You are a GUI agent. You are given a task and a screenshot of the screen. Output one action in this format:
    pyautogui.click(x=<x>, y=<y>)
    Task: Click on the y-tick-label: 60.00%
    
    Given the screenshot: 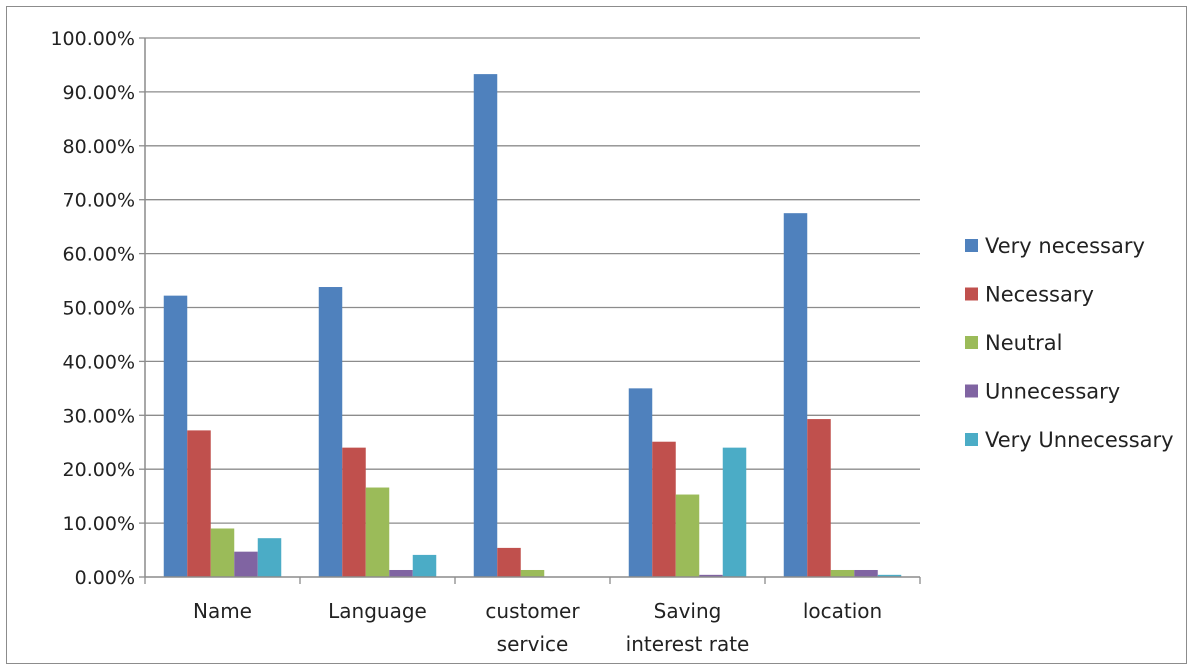 What is the action you would take?
    pyautogui.click(x=99, y=255)
    